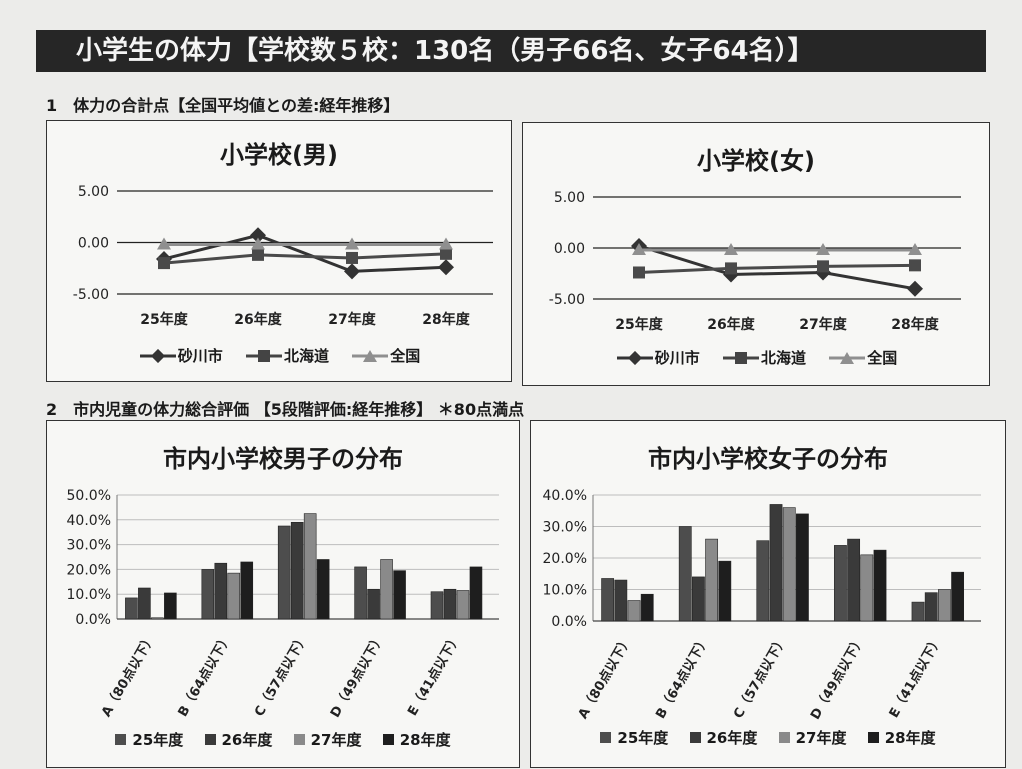 The image size is (1022, 769). I want to click on x-tick-label: B（64点以下）, so click(683, 677).